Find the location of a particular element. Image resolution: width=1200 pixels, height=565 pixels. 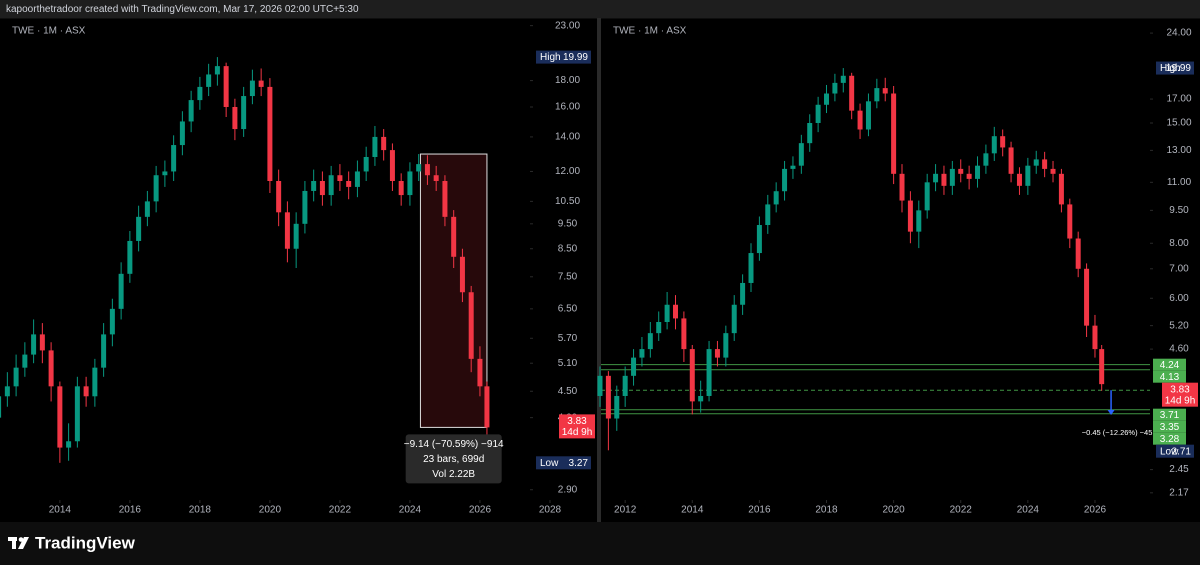

measure-box is located at coordinates (453, 290).